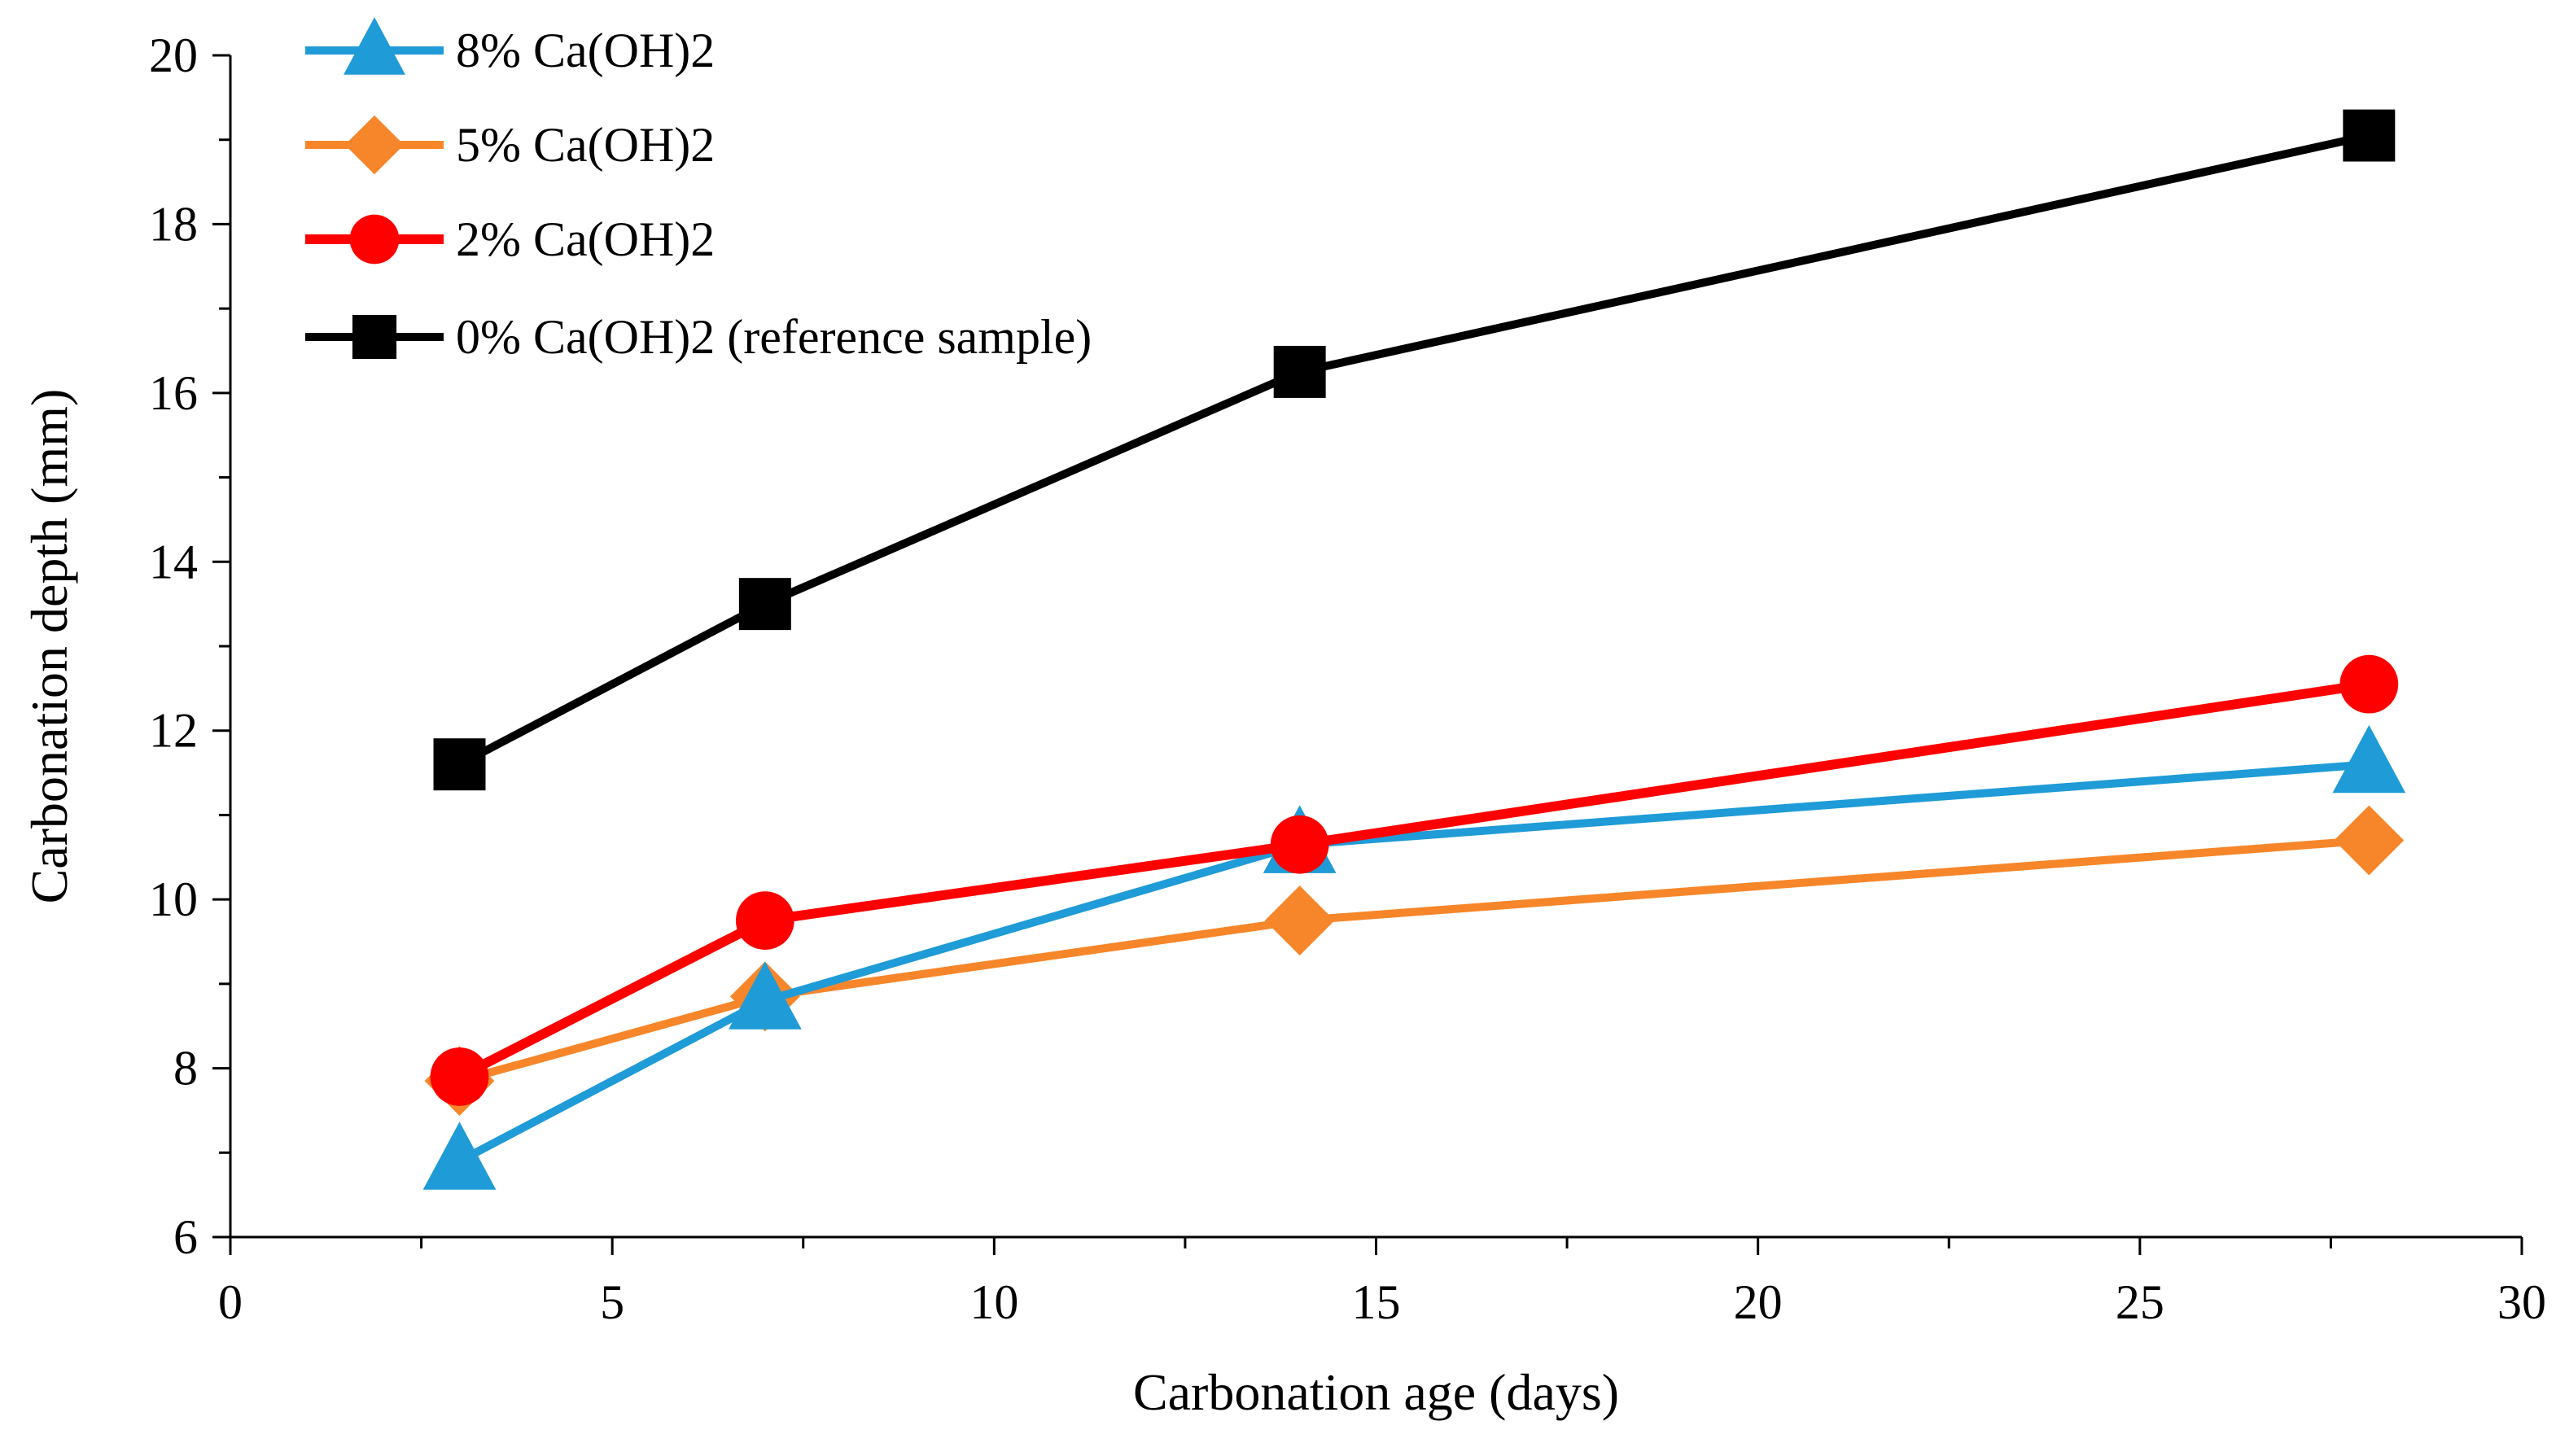  Describe the element at coordinates (185, 1068) in the screenshot. I see `y-tick-label: 8` at that location.